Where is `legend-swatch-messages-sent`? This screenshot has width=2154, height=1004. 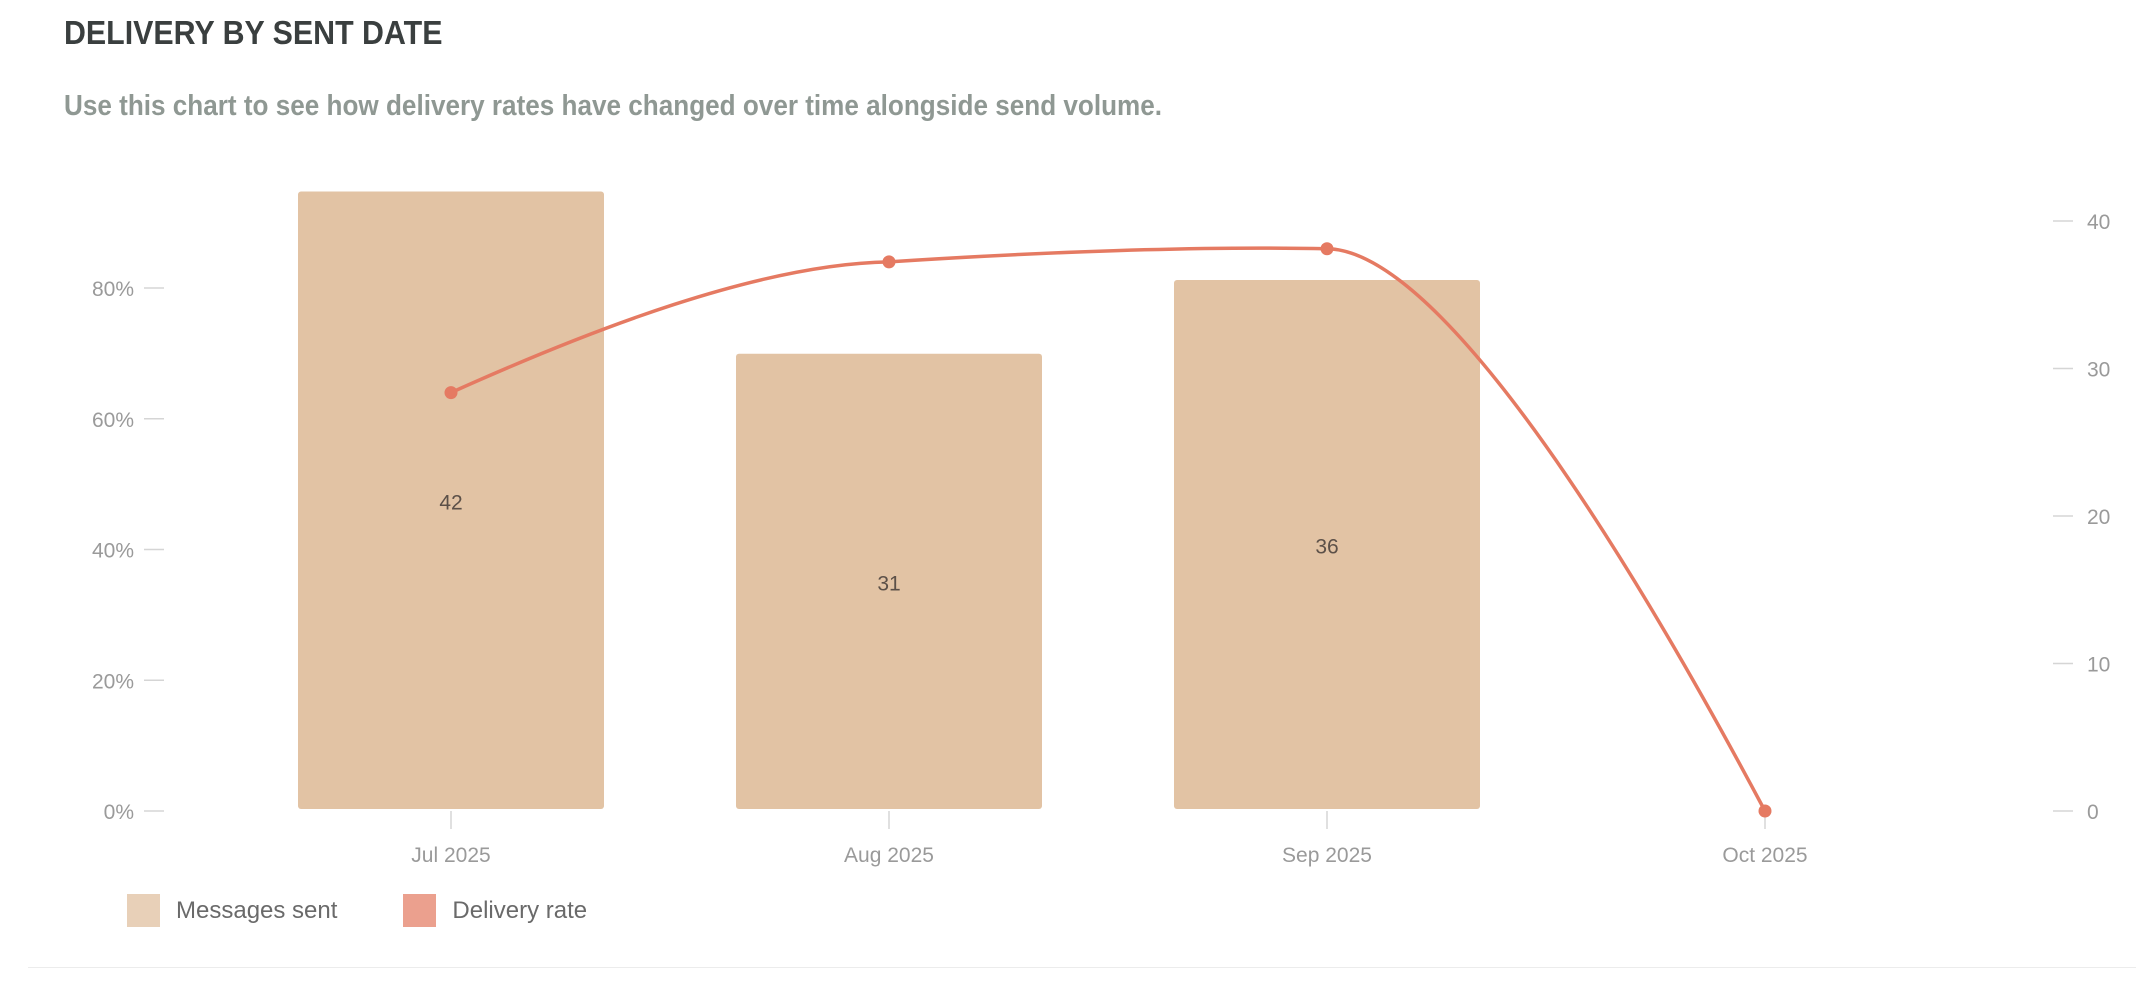 legend-swatch-messages-sent is located at coordinates (143, 910).